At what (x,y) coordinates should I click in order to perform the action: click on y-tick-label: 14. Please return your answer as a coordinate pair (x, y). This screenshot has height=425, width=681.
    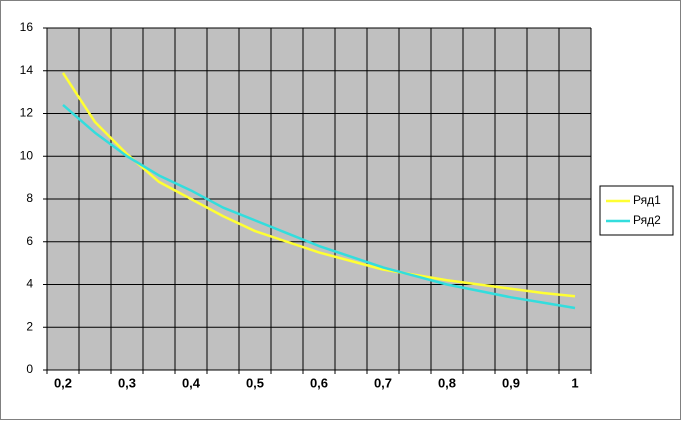
    Looking at the image, I should click on (27, 70).